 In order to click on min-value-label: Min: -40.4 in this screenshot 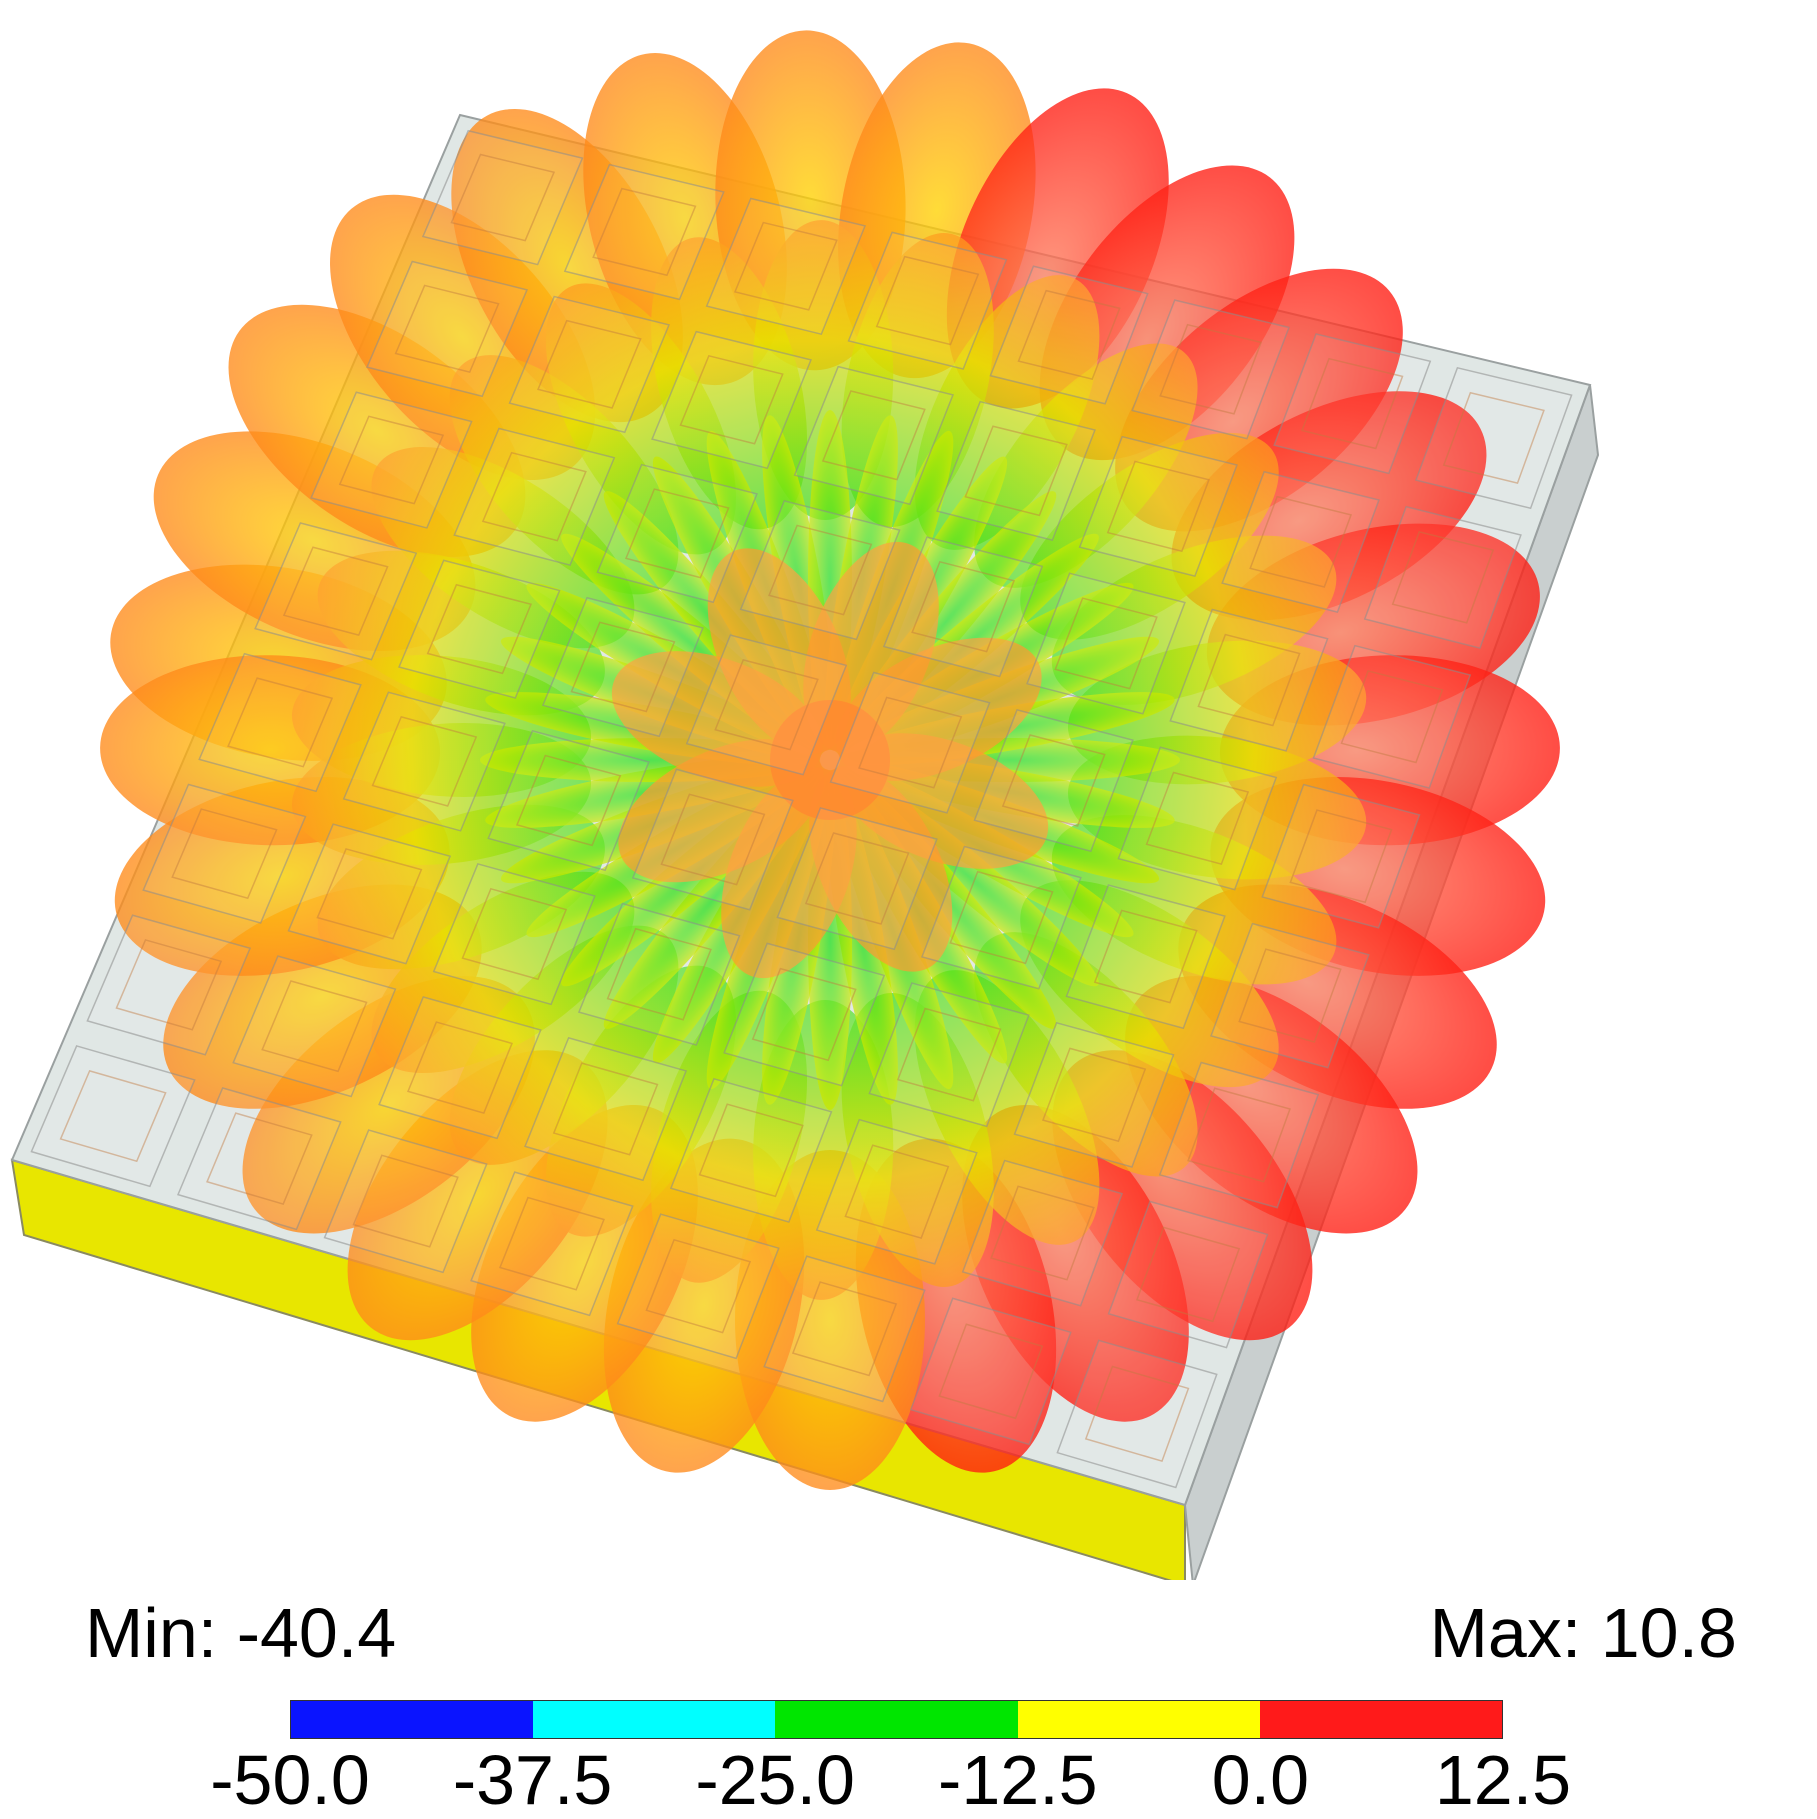, I will do `click(241, 1633)`.